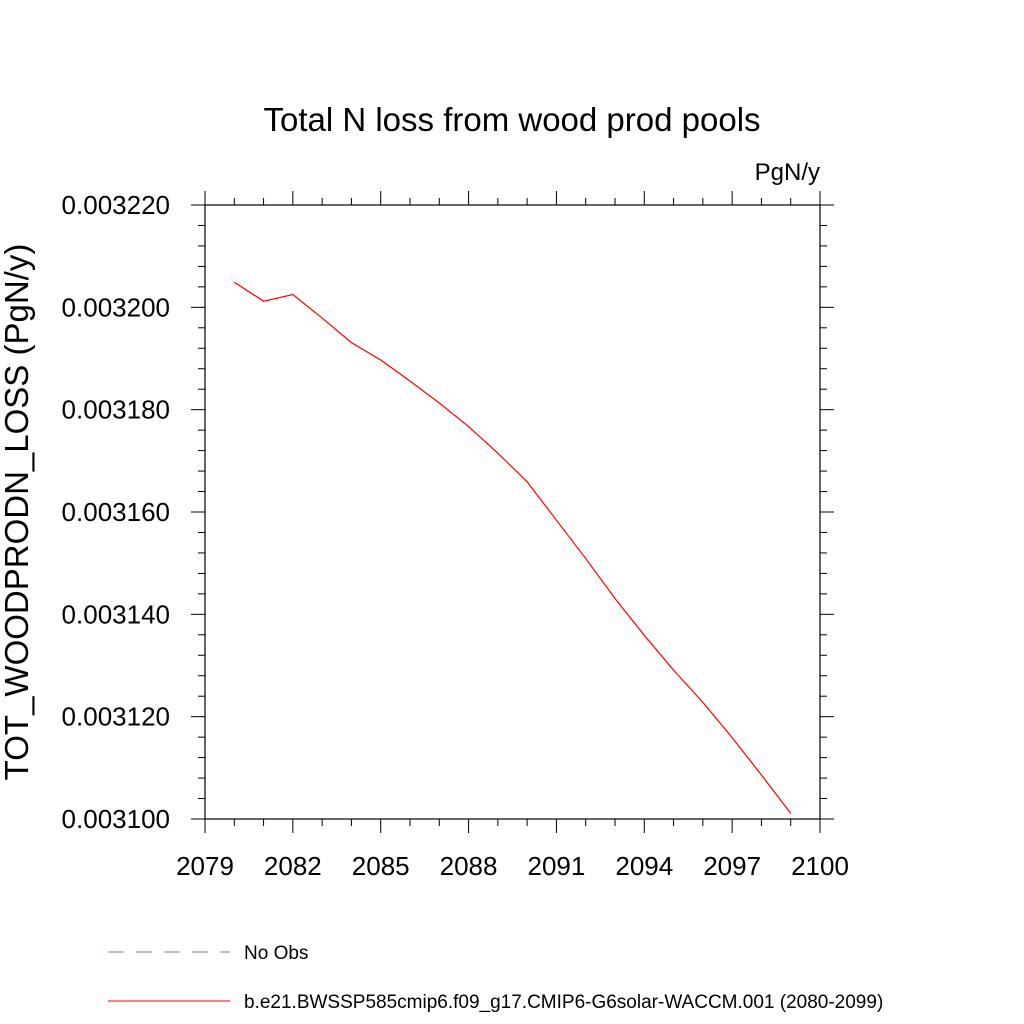 The image size is (1024, 1024). I want to click on x-tick-label: 2100, so click(820, 866).